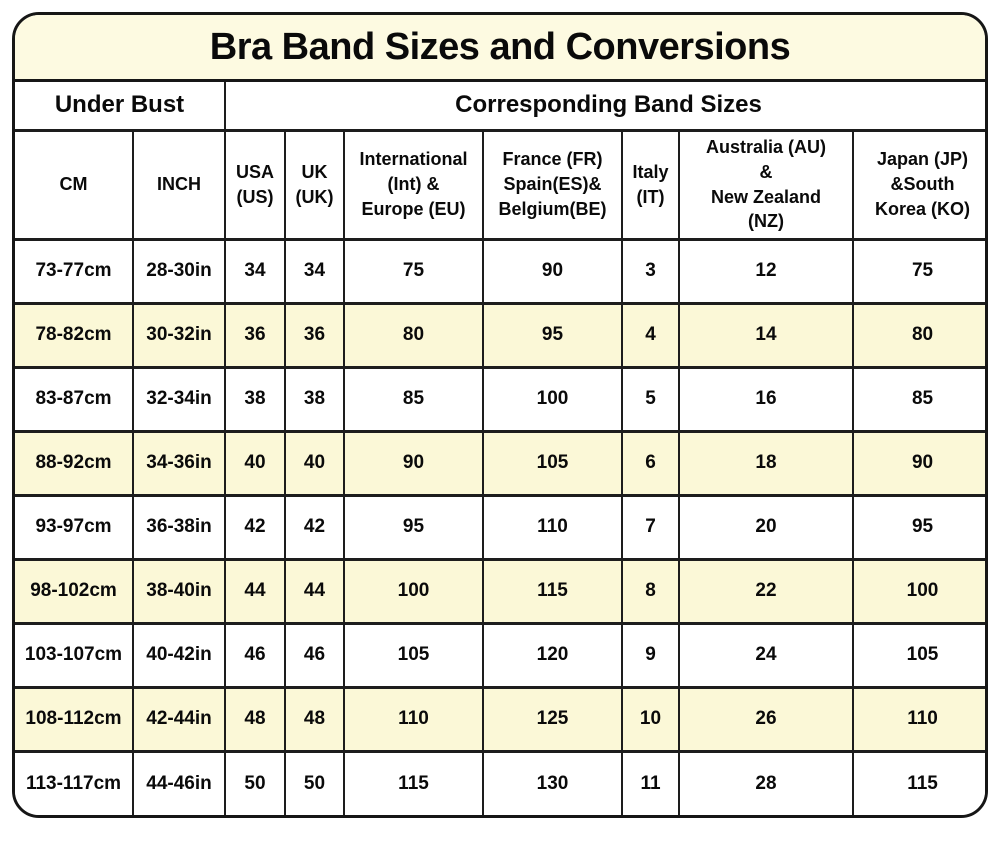 The width and height of the screenshot is (1000, 860). What do you see at coordinates (766, 271) in the screenshot?
I see `cell-au-nz: 12` at bounding box center [766, 271].